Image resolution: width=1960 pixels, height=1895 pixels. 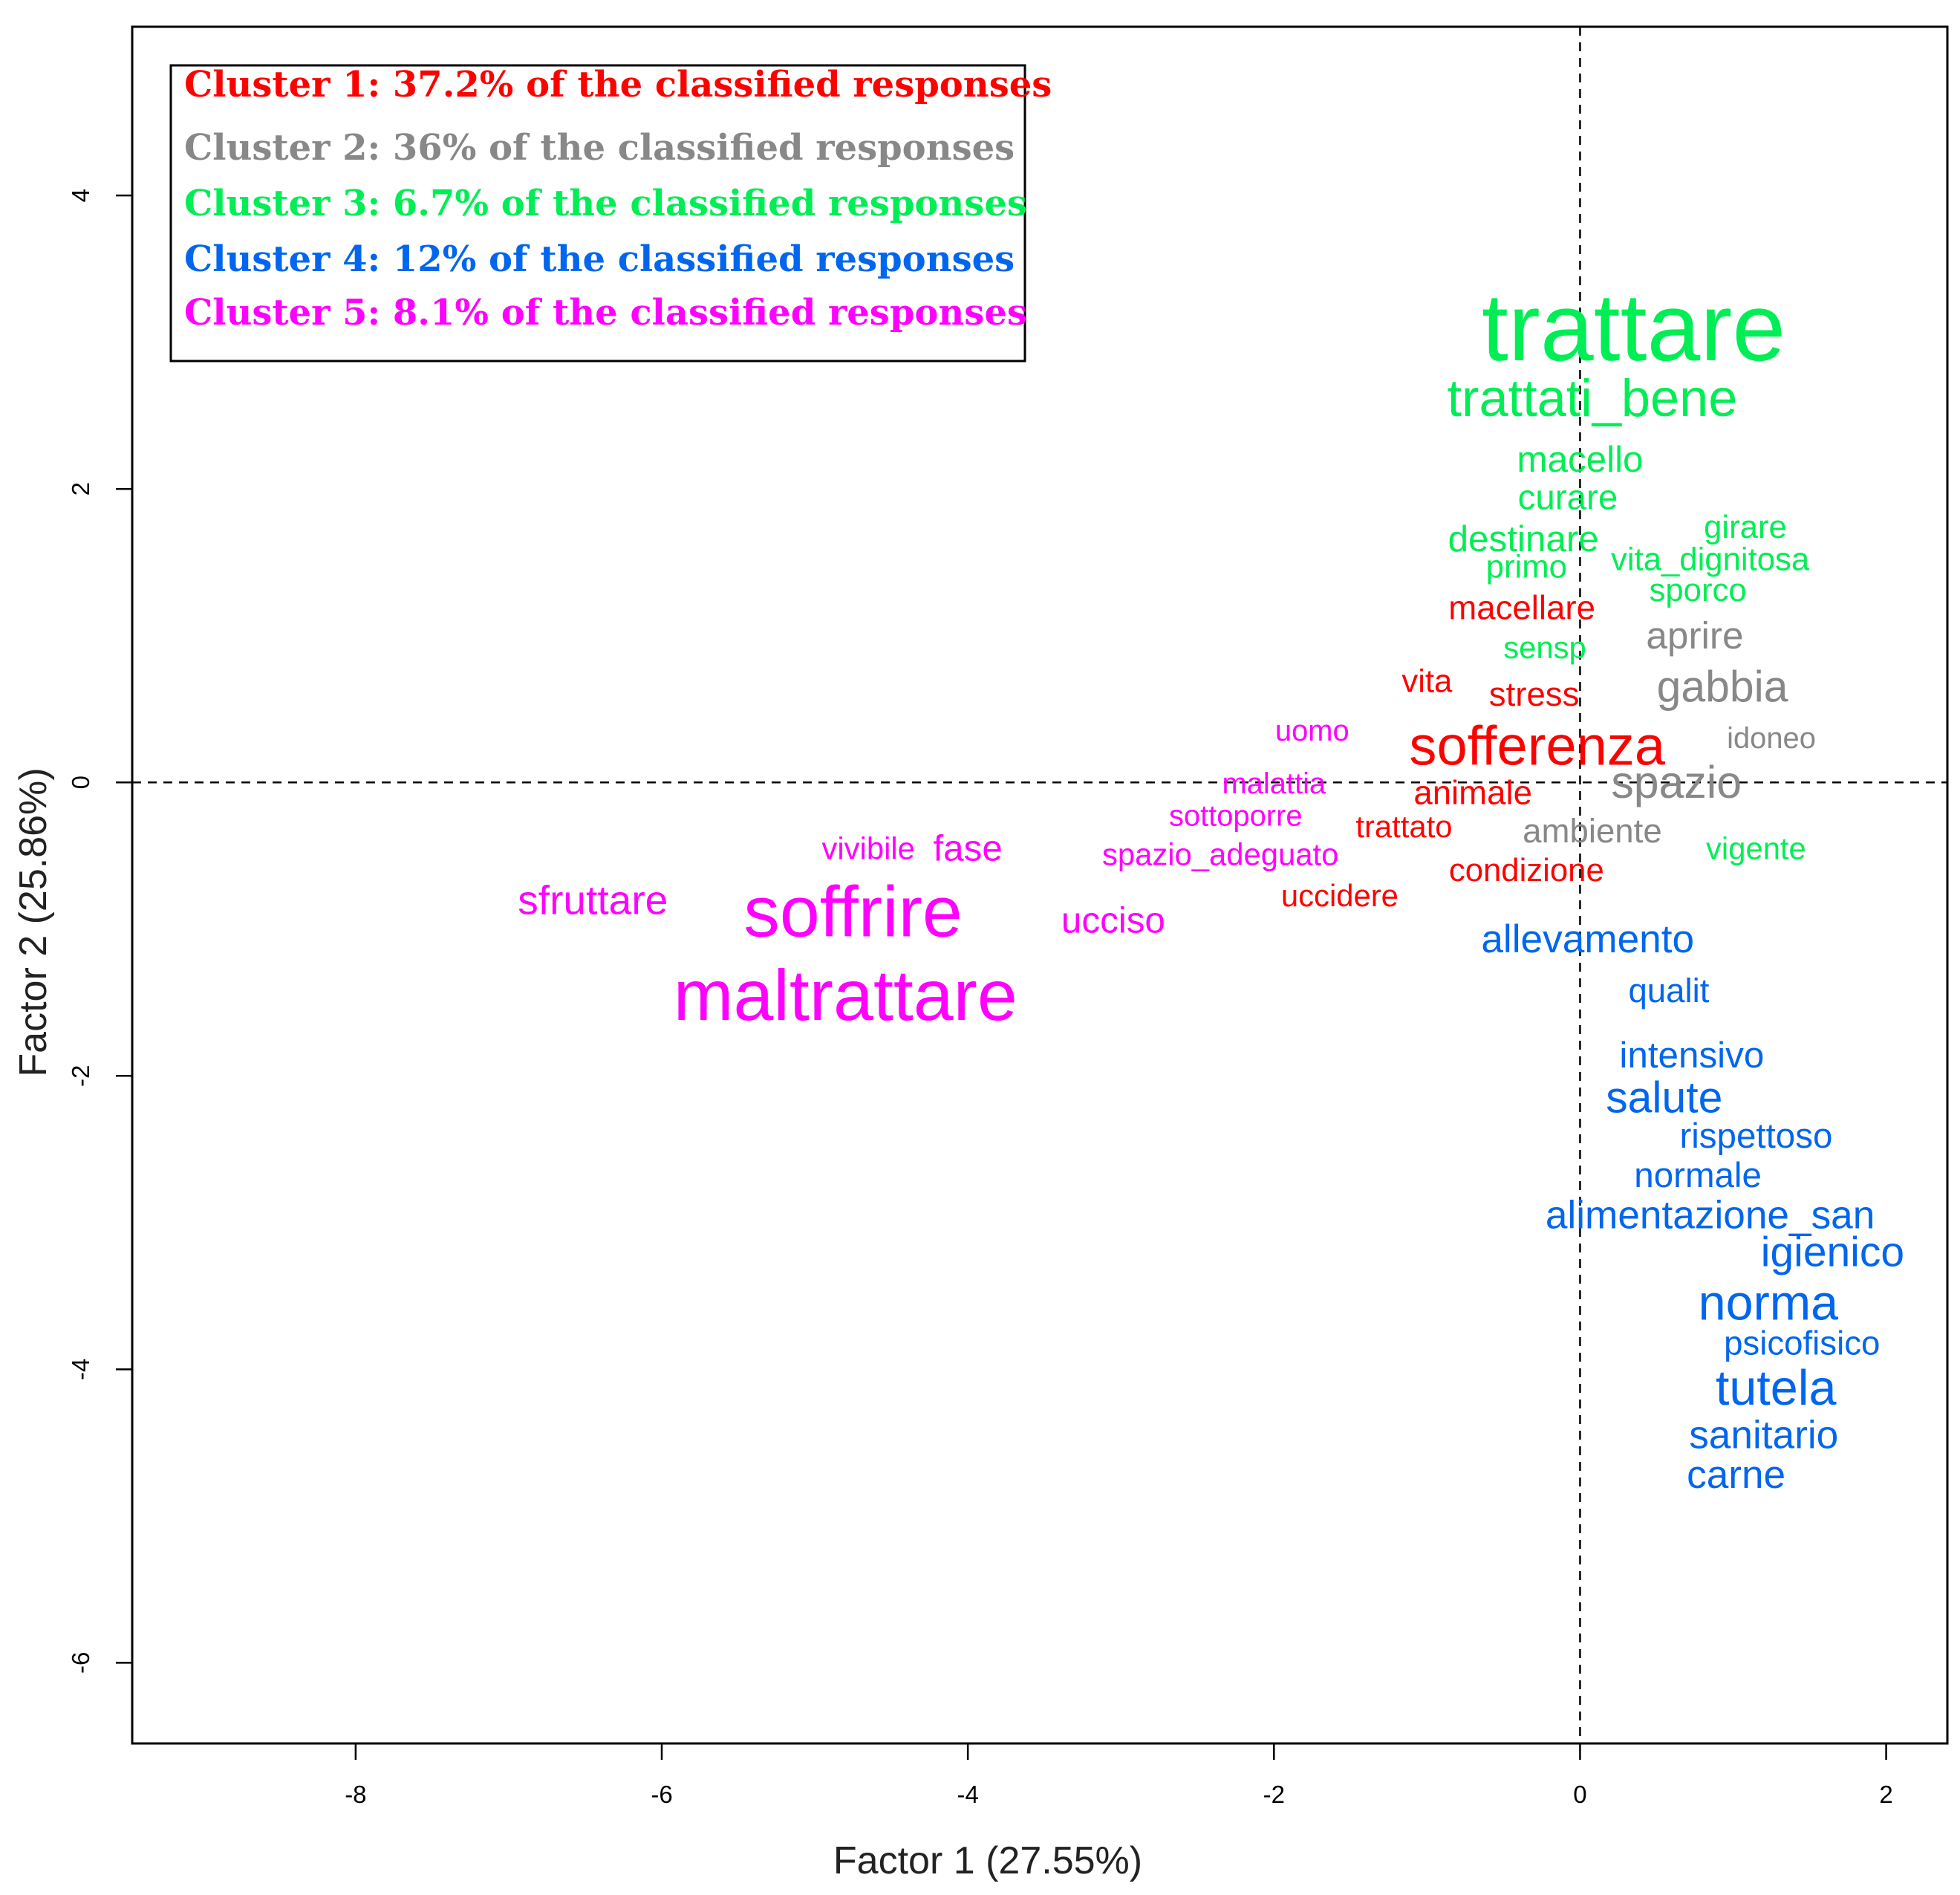 What do you see at coordinates (1669, 991) in the screenshot?
I see `word-label-qualit: qualit` at bounding box center [1669, 991].